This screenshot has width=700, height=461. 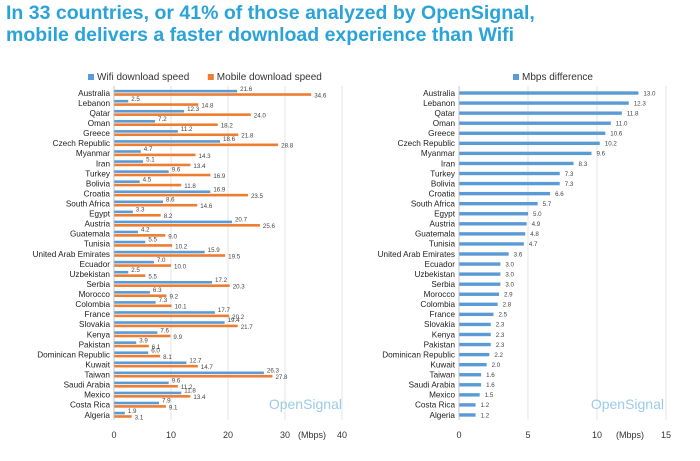 I want to click on value-label-wifi-download-speed-guatemala: 4.2, so click(x=145, y=230).